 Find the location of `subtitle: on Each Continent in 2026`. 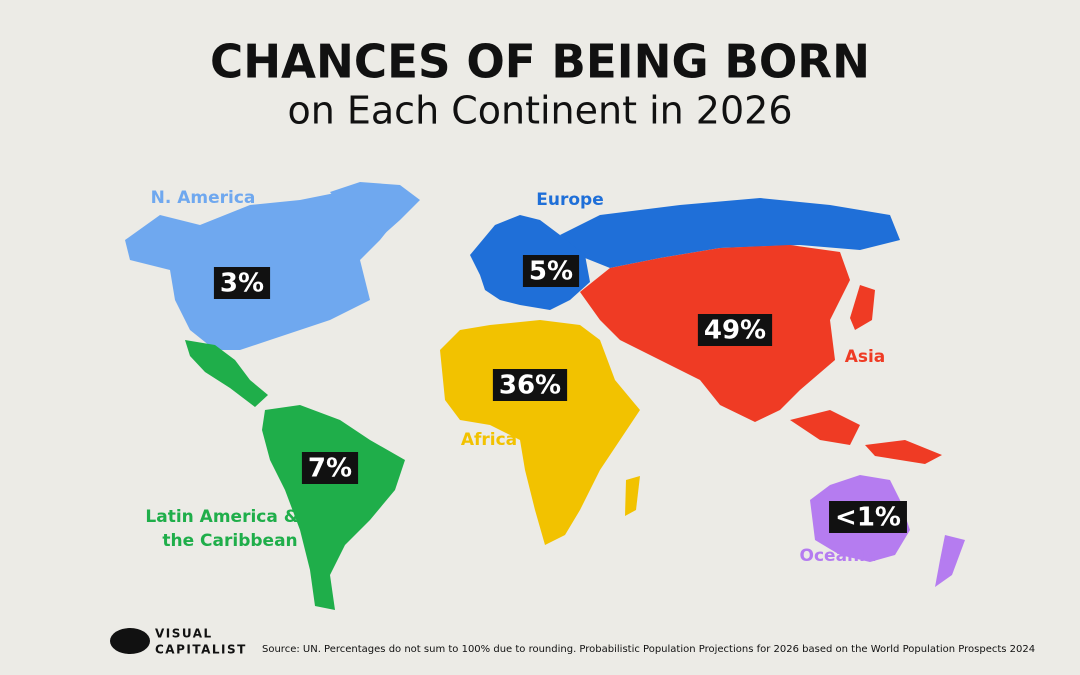

subtitle: on Each Continent in 2026 is located at coordinates (539, 111).